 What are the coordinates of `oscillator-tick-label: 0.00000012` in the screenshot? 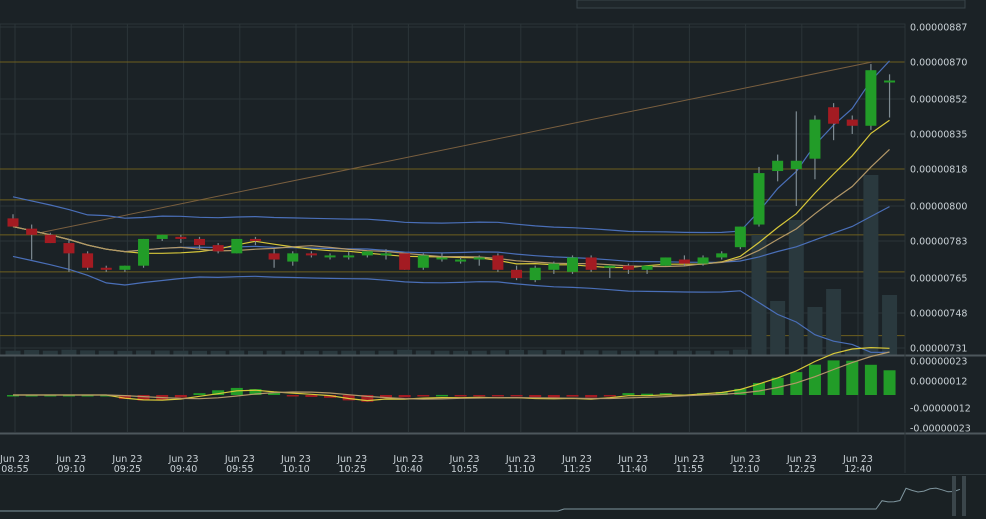 It's located at (938, 382).